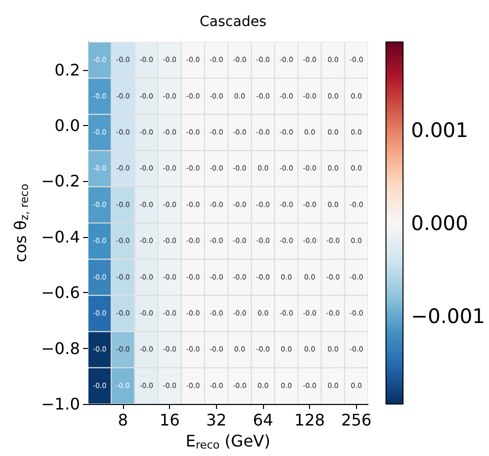 This screenshot has width=489, height=456. I want to click on color-bar-label: −0.001, so click(448, 316).